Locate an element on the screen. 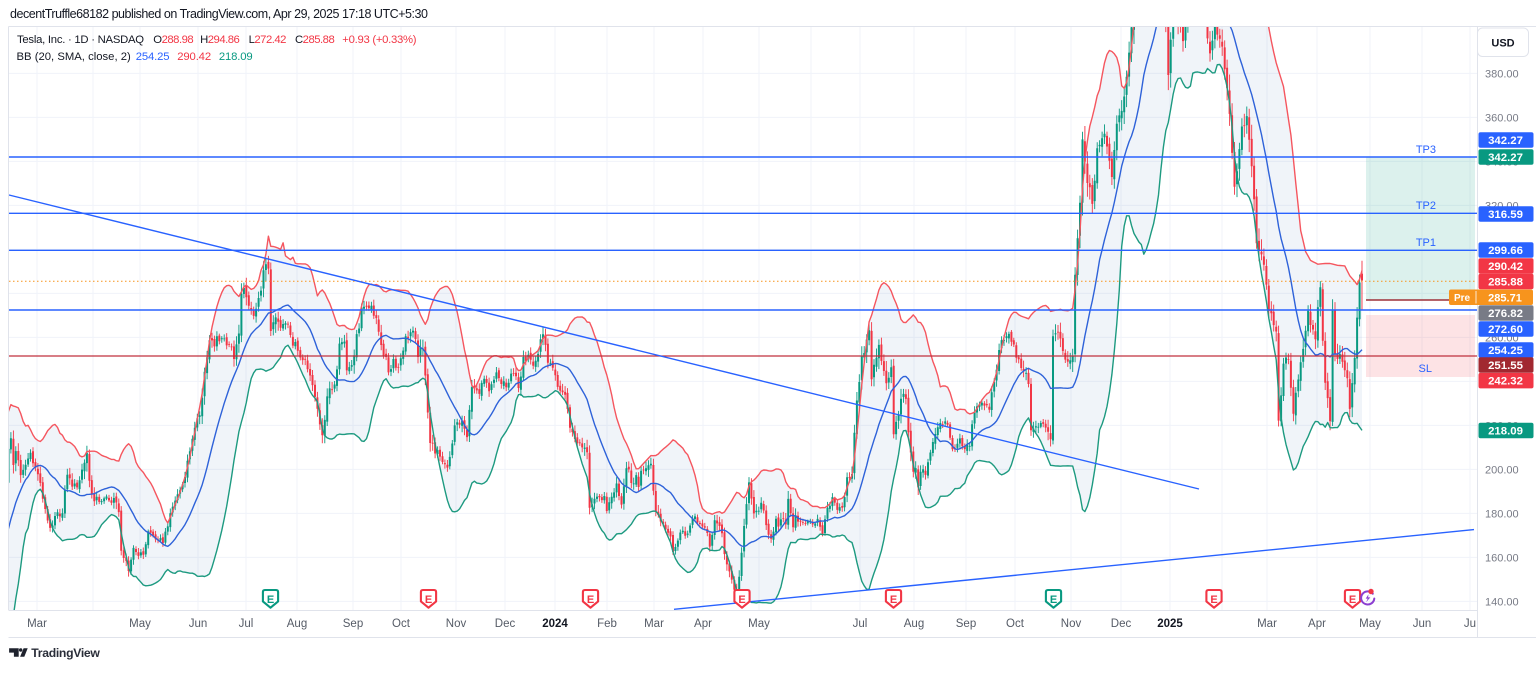 Image resolution: width=1536 pixels, height=675 pixels. svg-text: TP1 is located at coordinates (1426, 243).